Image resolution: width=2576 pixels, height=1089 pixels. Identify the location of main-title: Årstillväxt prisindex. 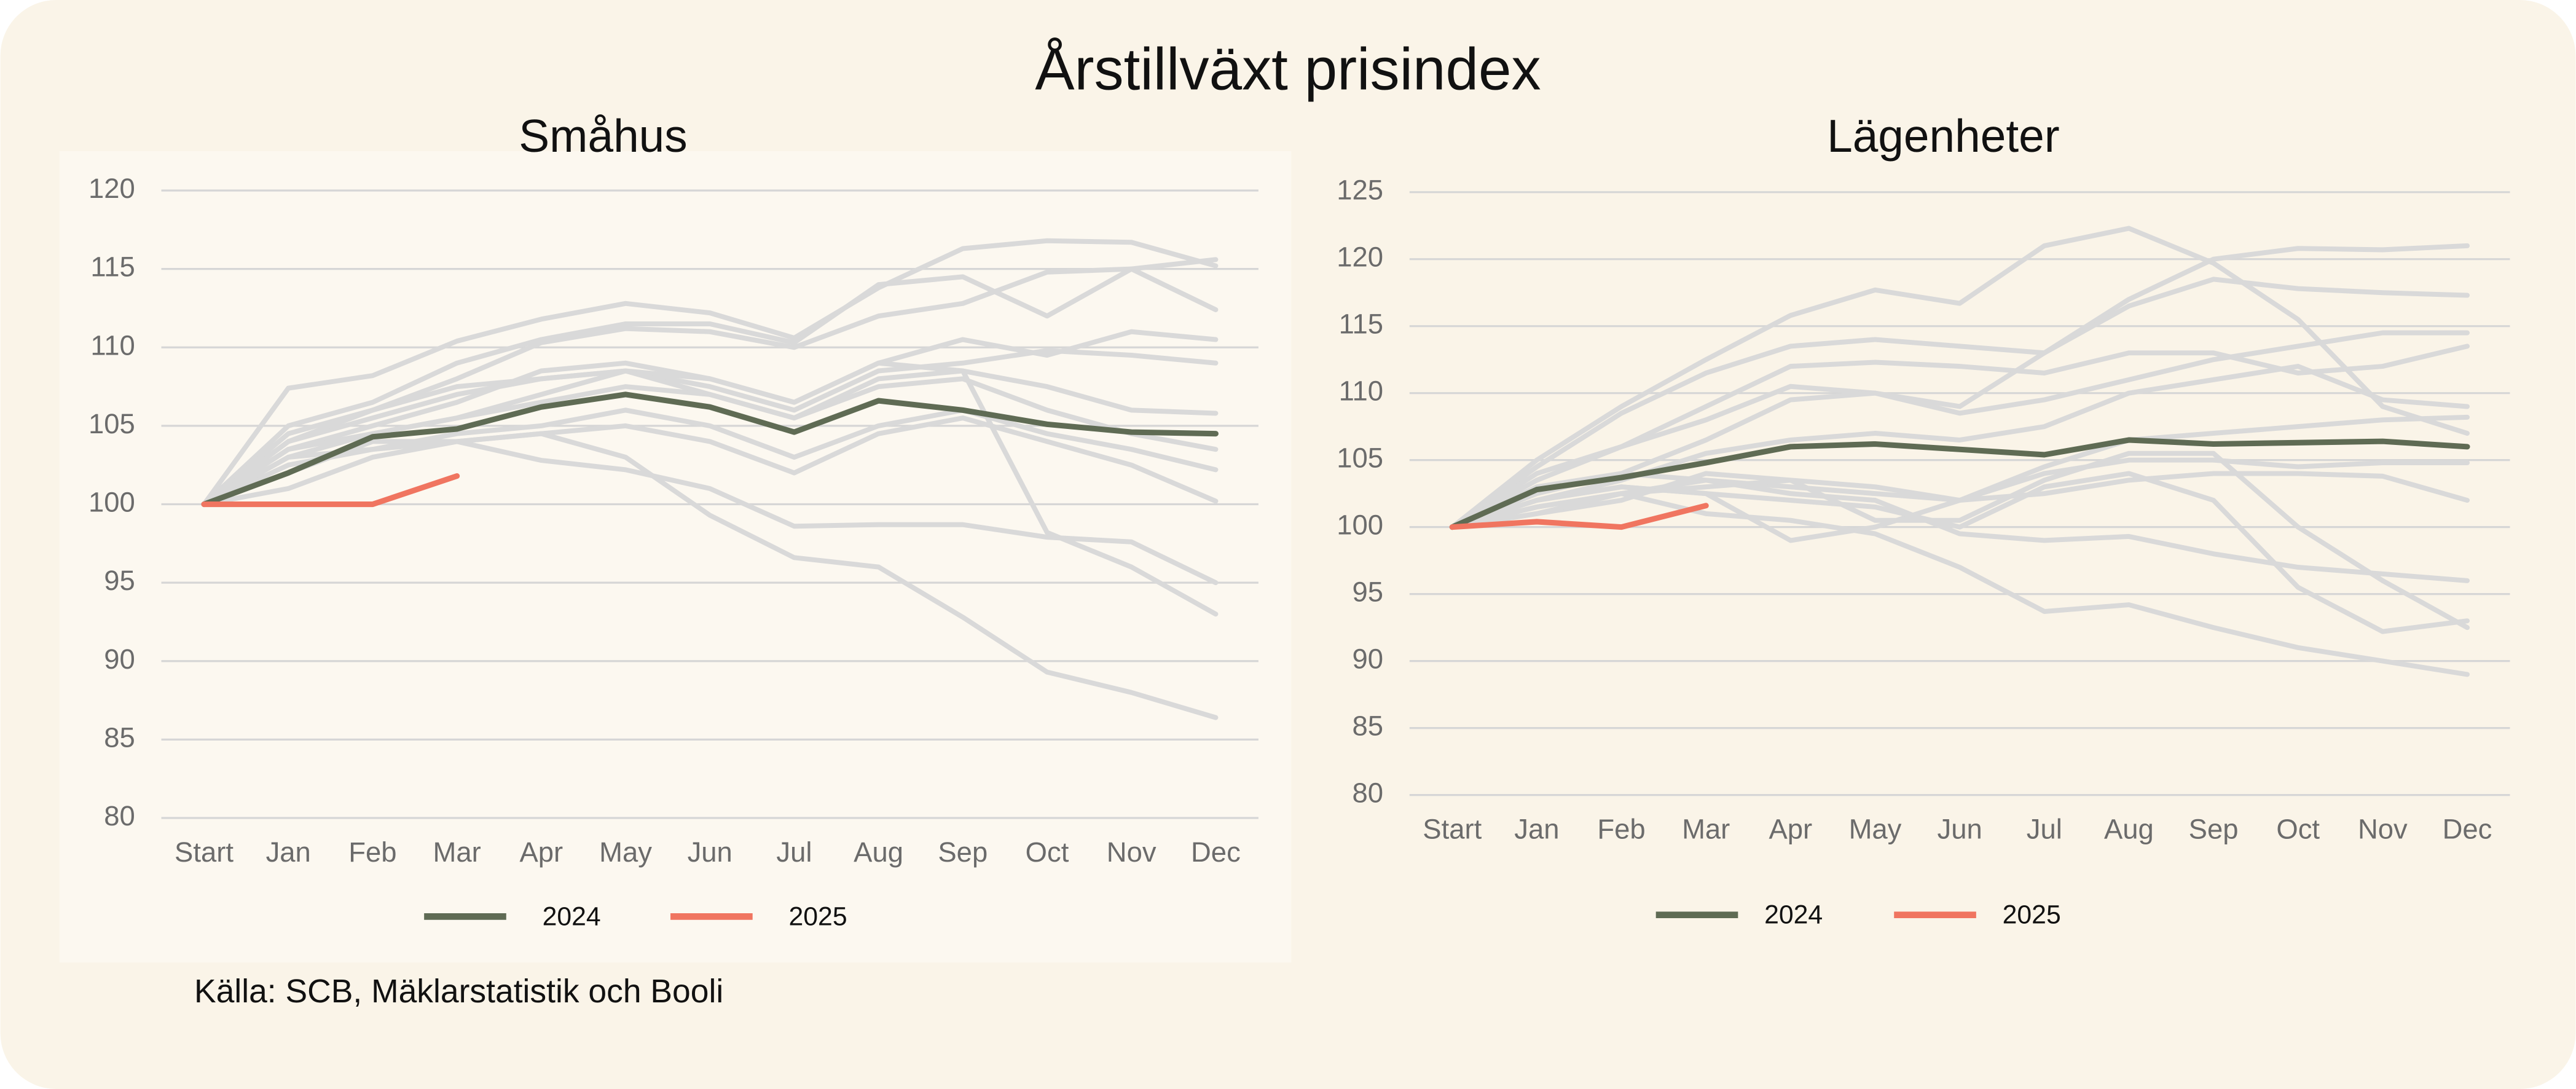
(1288, 70).